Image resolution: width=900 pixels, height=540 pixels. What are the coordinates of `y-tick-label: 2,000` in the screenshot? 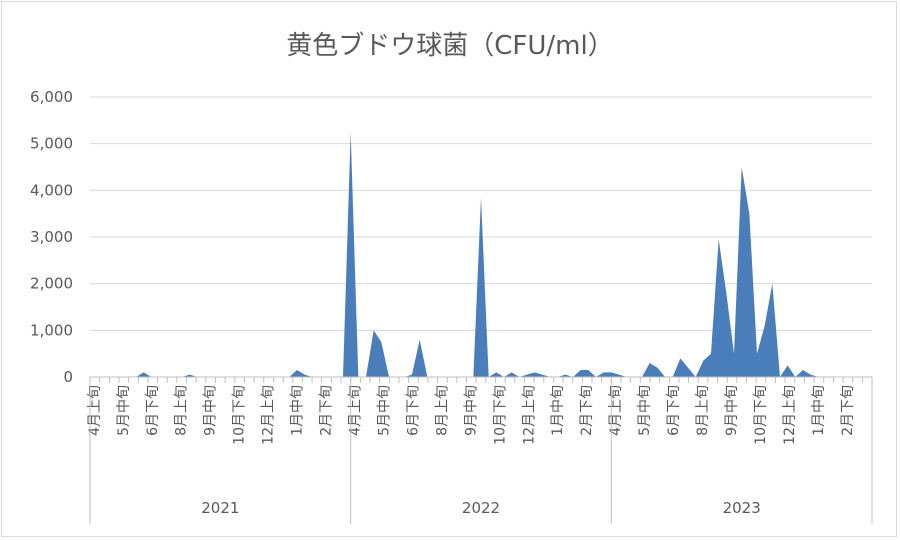 It's located at (51, 284).